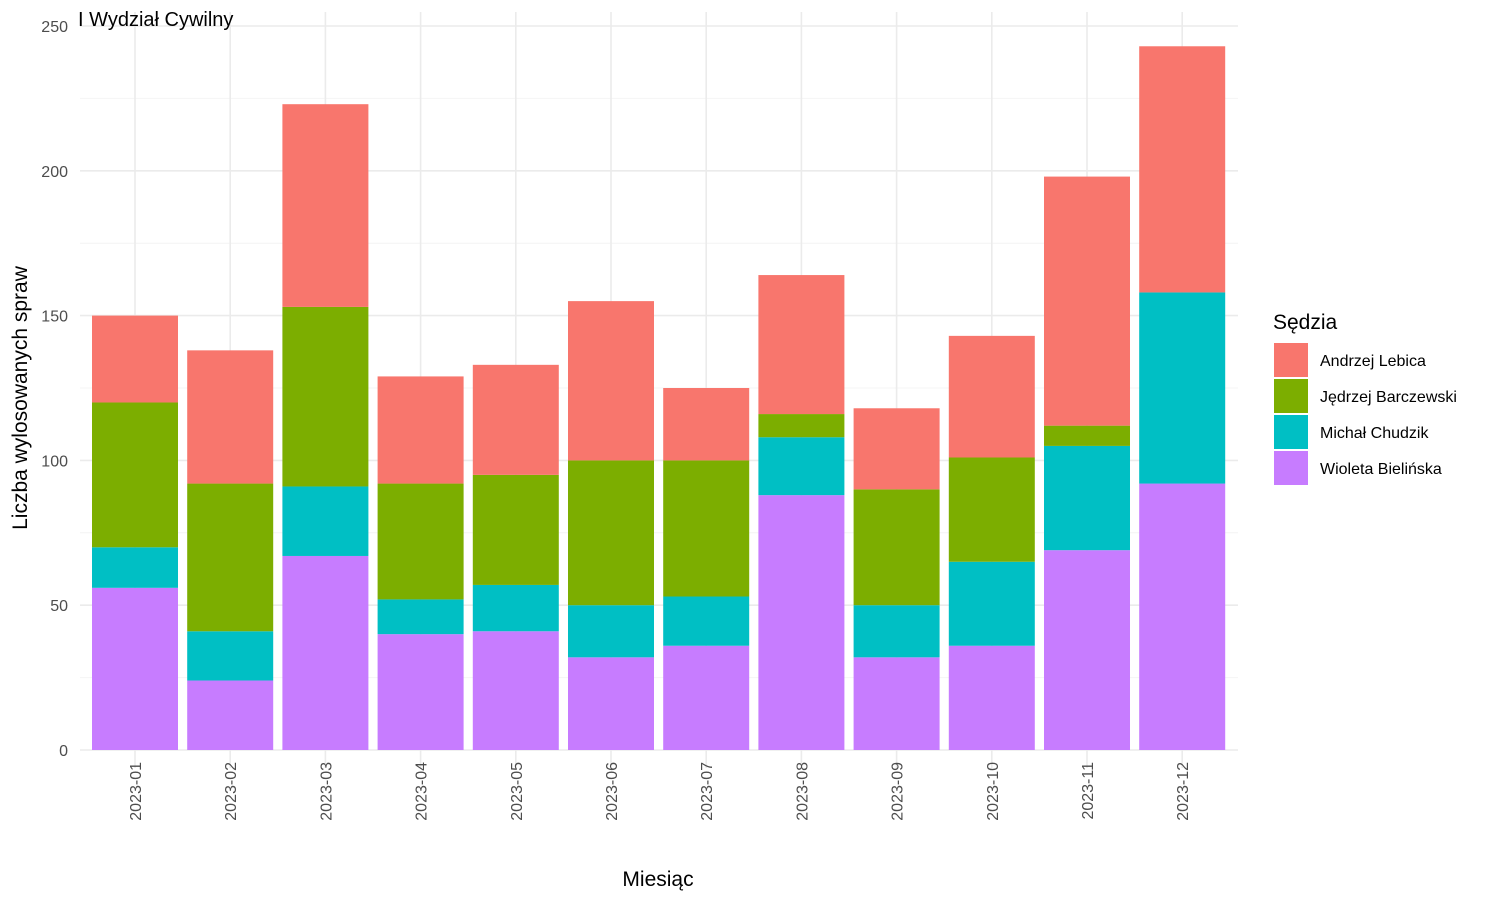  What do you see at coordinates (657, 879) in the screenshot?
I see `x-axis-title: Miesiąc` at bounding box center [657, 879].